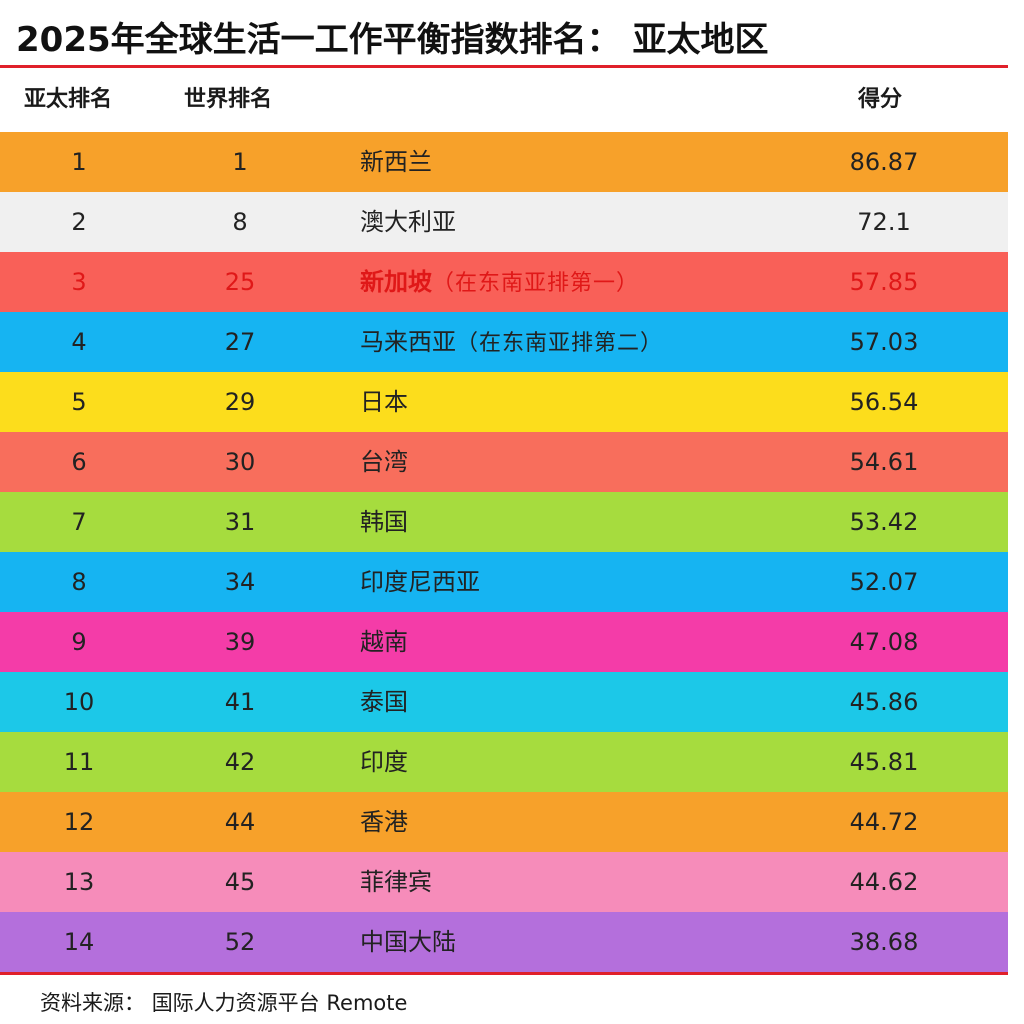 The width and height of the screenshot is (1024, 1024). What do you see at coordinates (240, 402) in the screenshot?
I see `world-rank-cell: 29` at bounding box center [240, 402].